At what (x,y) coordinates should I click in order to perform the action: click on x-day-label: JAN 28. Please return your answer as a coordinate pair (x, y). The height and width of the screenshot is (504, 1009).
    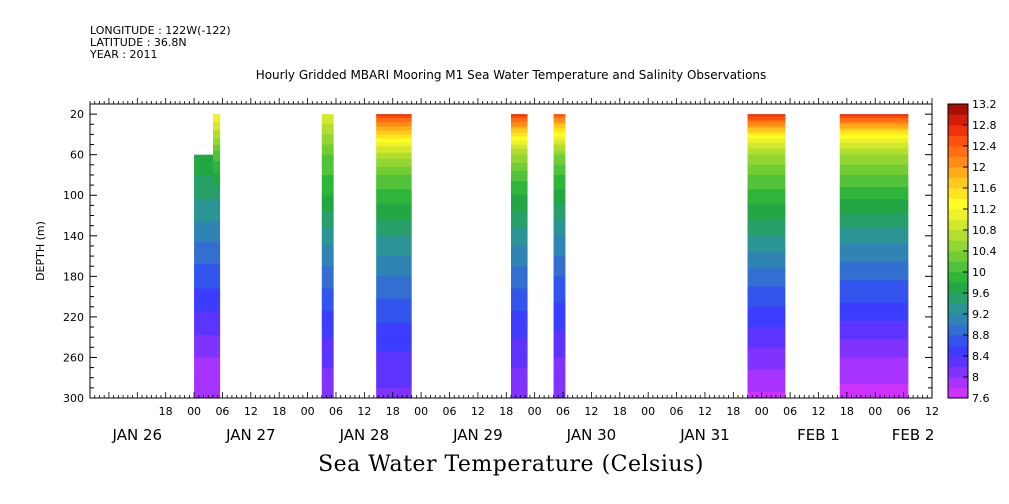
    Looking at the image, I should click on (364, 435).